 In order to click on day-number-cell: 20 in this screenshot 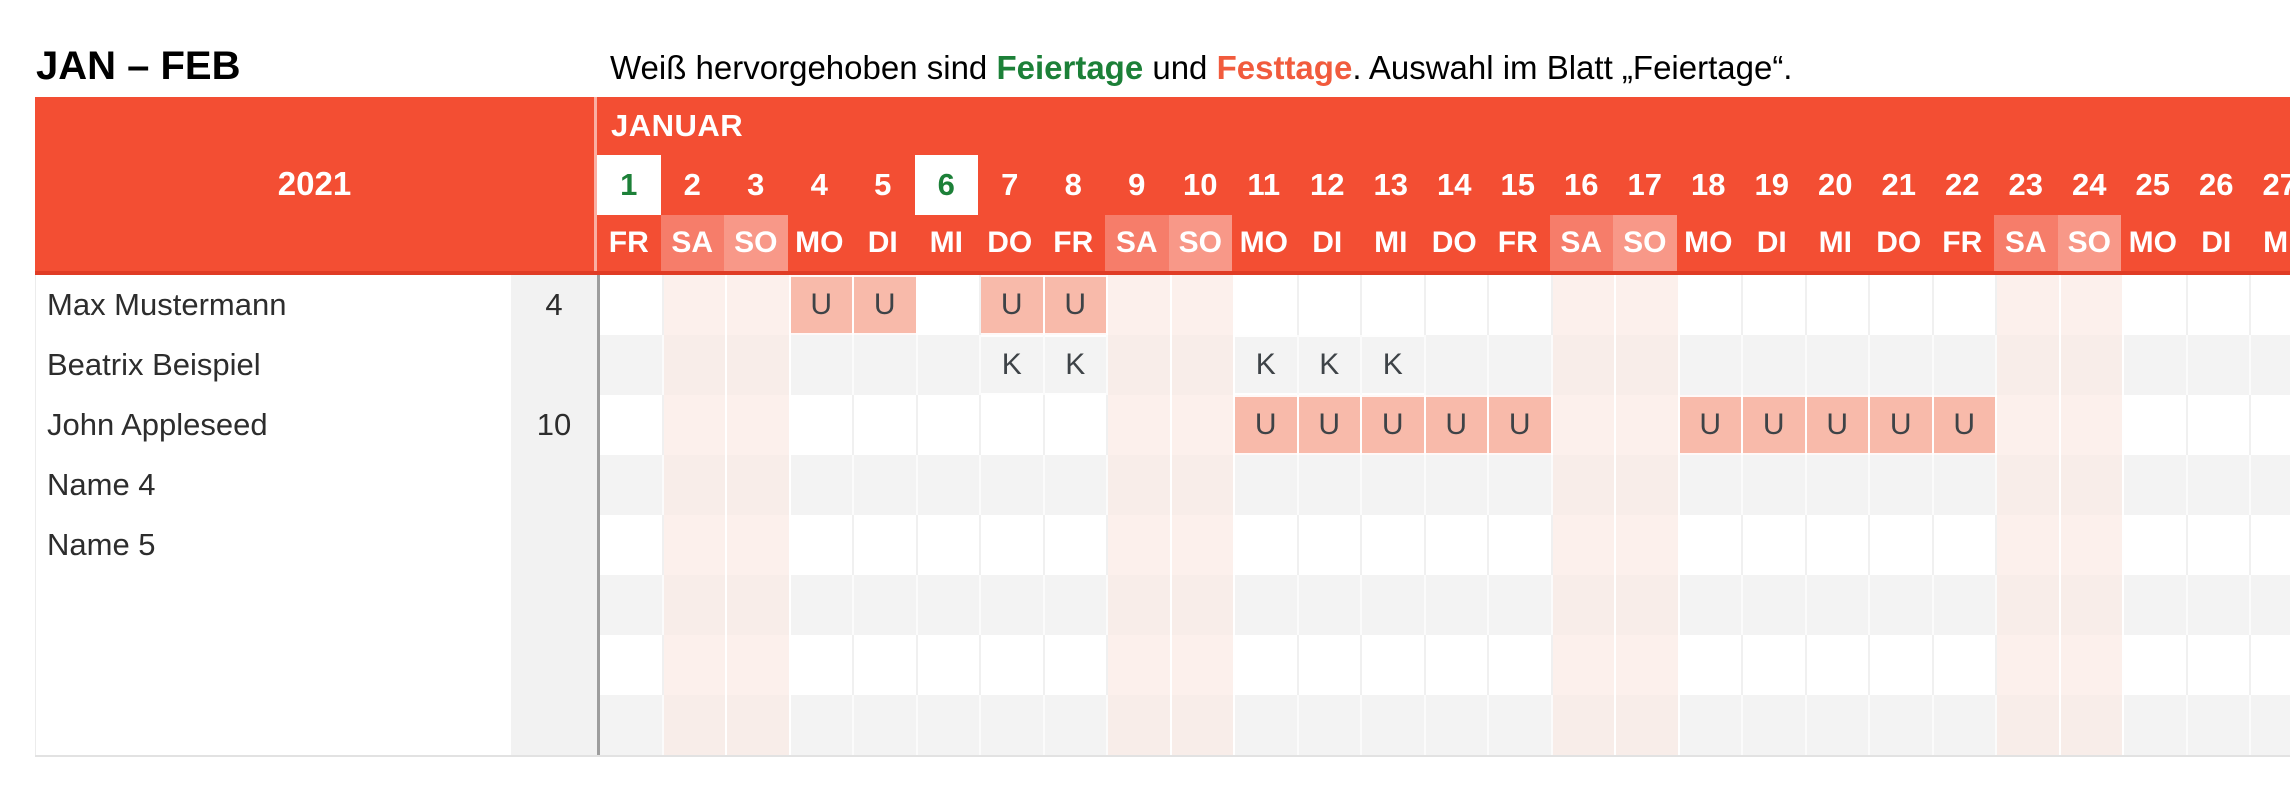, I will do `click(1835, 184)`.